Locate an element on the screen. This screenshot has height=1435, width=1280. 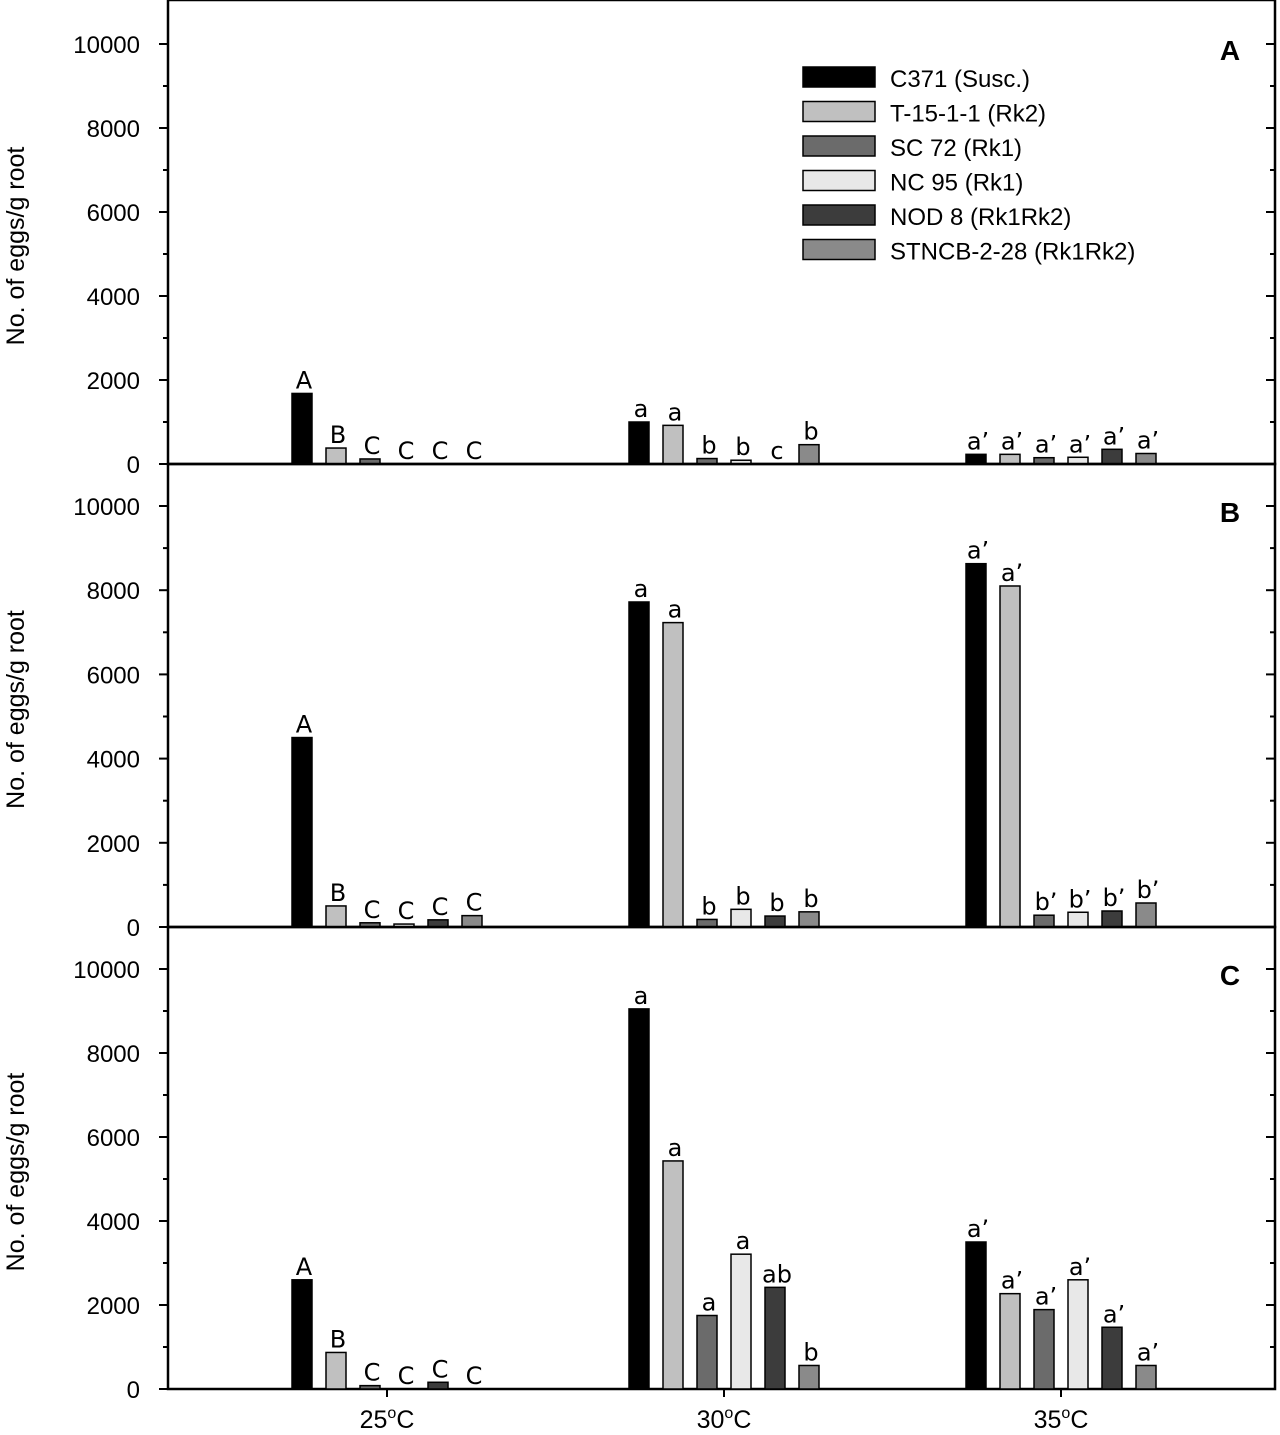
x-axis: 25oC 30oC 35oC is located at coordinates (724, 1411).